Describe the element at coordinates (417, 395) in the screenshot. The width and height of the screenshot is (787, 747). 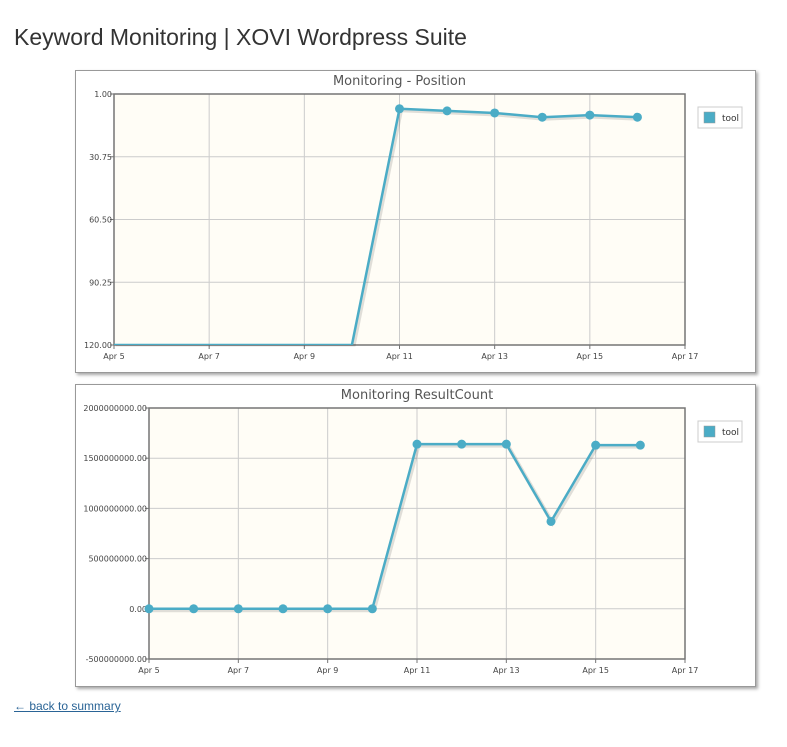
I see `chart-title: Monitoring ResultCount` at that location.